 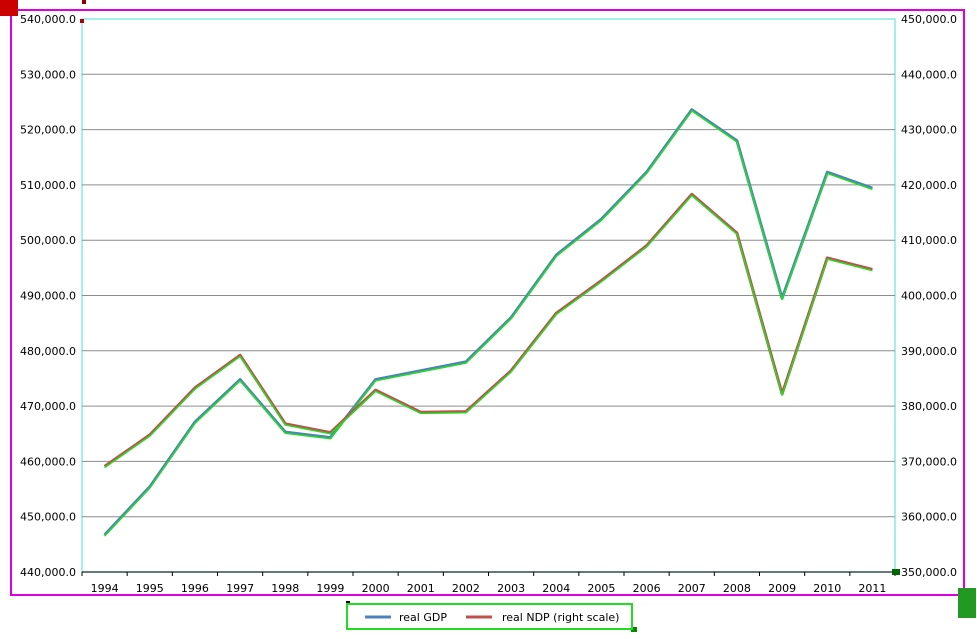 What do you see at coordinates (48, 406) in the screenshot?
I see `left-tick-label: 470,000.0` at bounding box center [48, 406].